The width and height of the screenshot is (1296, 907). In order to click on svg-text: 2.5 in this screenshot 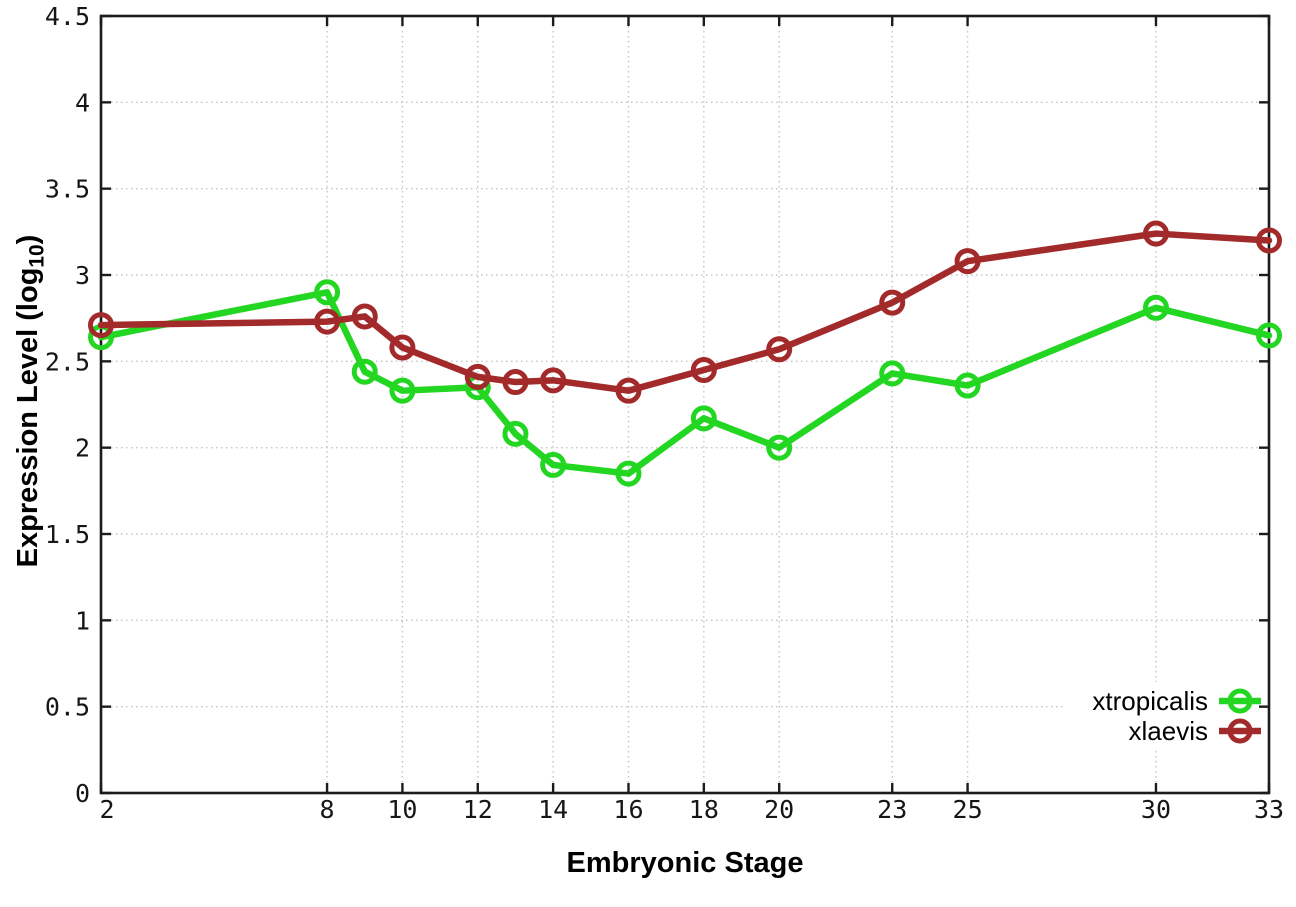, I will do `click(67, 361)`.